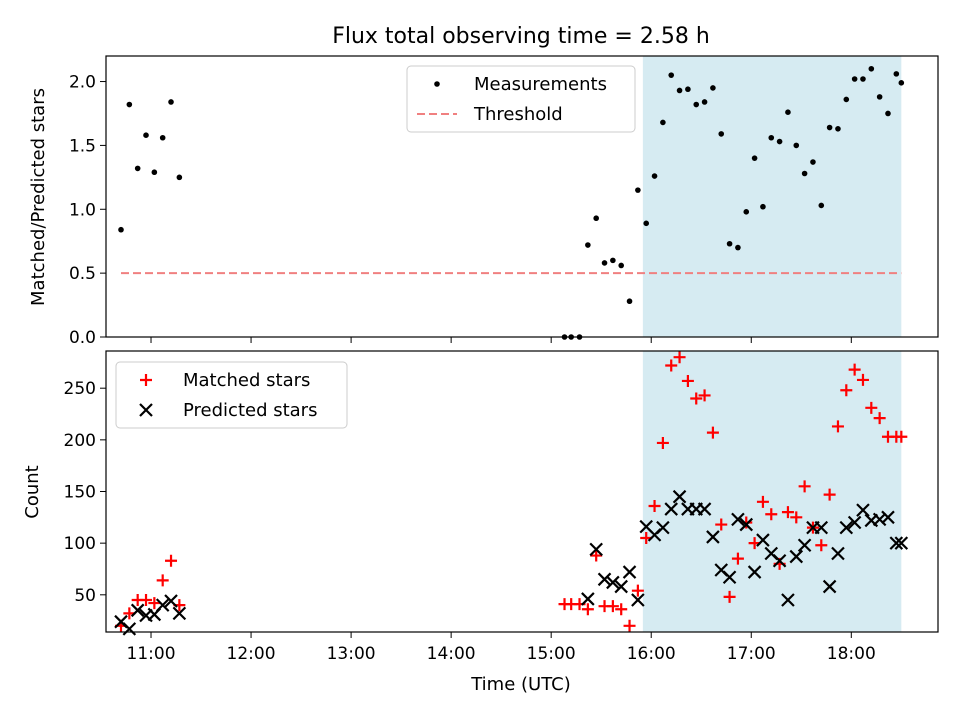 The width and height of the screenshot is (960, 720). Describe the element at coordinates (451, 654) in the screenshot. I see `x-tick-label: 14:00` at that location.